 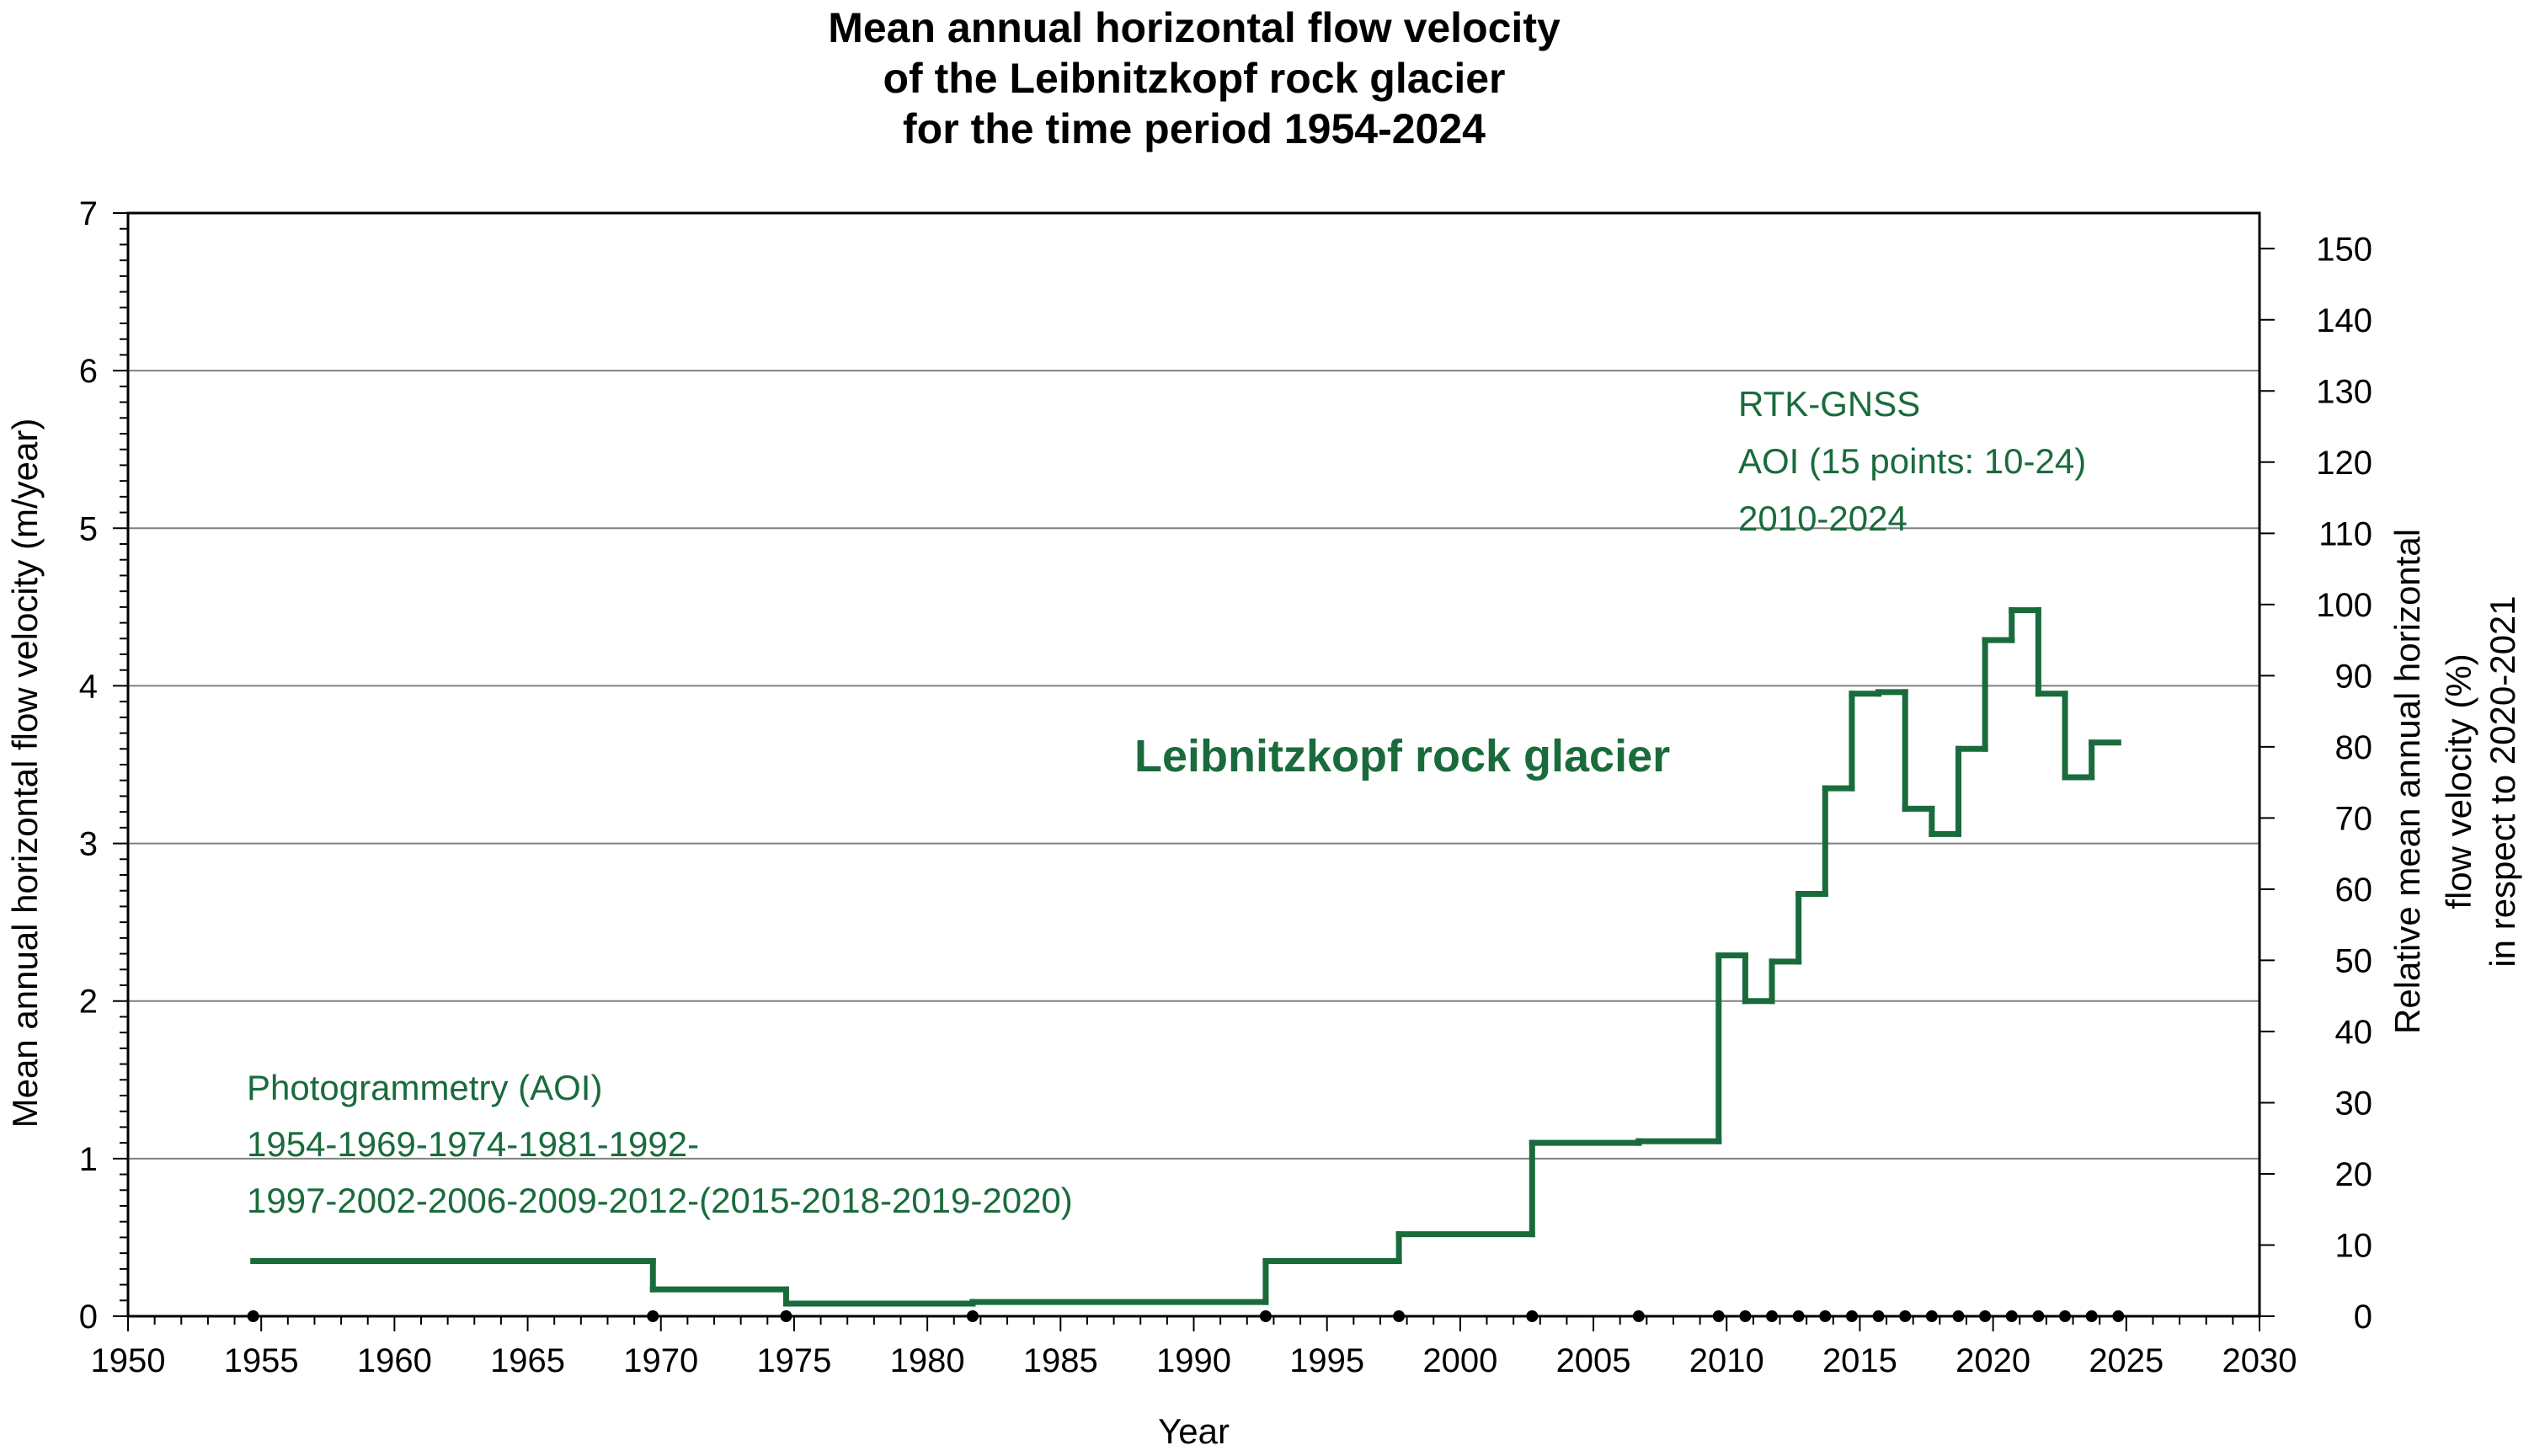 I want to click on x-tick-label: 2010, so click(x=1726, y=1360).